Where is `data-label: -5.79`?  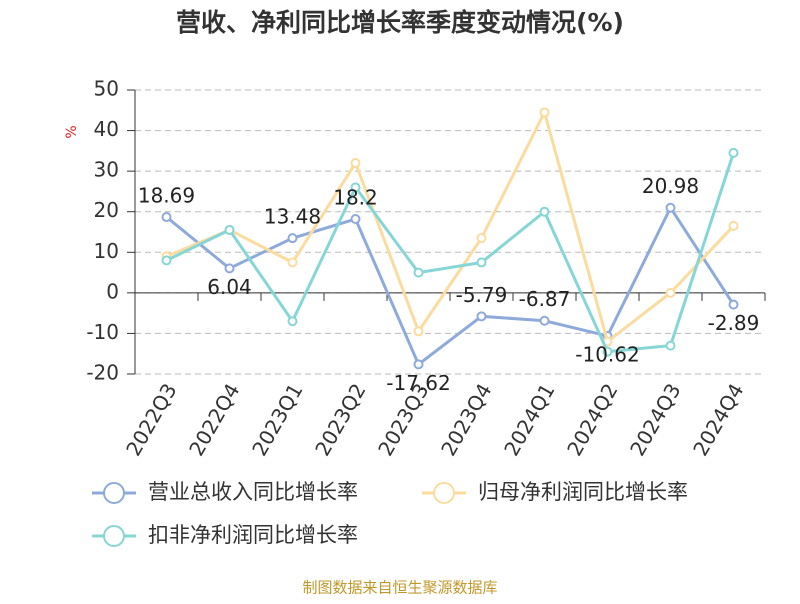 data-label: -5.79 is located at coordinates (482, 295).